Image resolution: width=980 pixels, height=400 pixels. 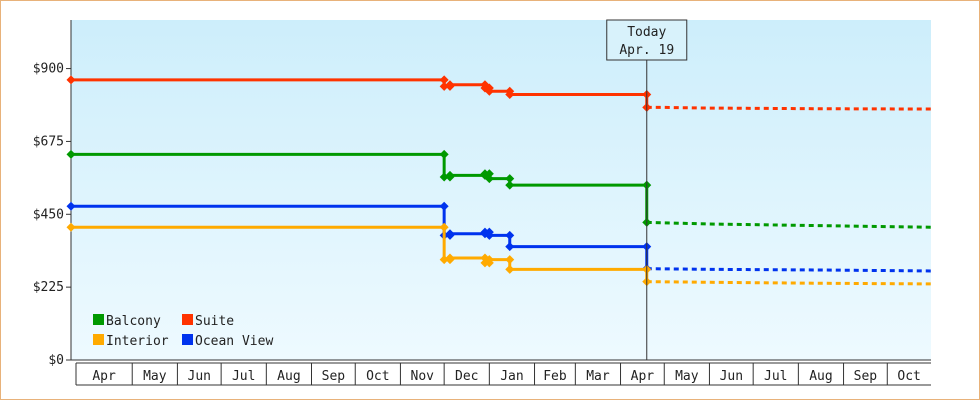 I want to click on y-tick-label: $675, so click(x=48, y=141).